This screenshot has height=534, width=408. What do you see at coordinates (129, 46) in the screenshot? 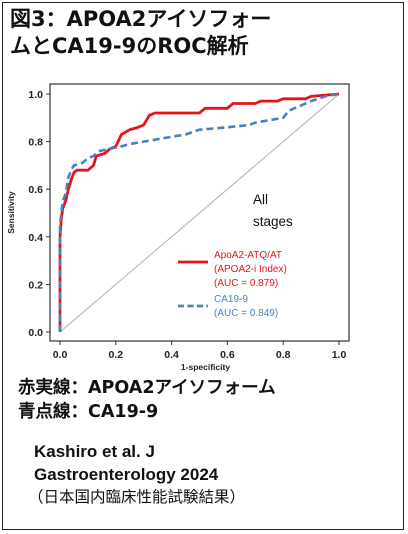
I see `title-line-2: ムとCA19-9のROC解析` at bounding box center [129, 46].